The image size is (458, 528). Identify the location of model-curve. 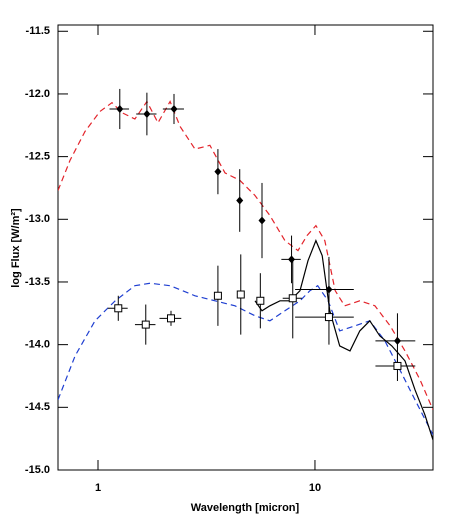
(343, 340).